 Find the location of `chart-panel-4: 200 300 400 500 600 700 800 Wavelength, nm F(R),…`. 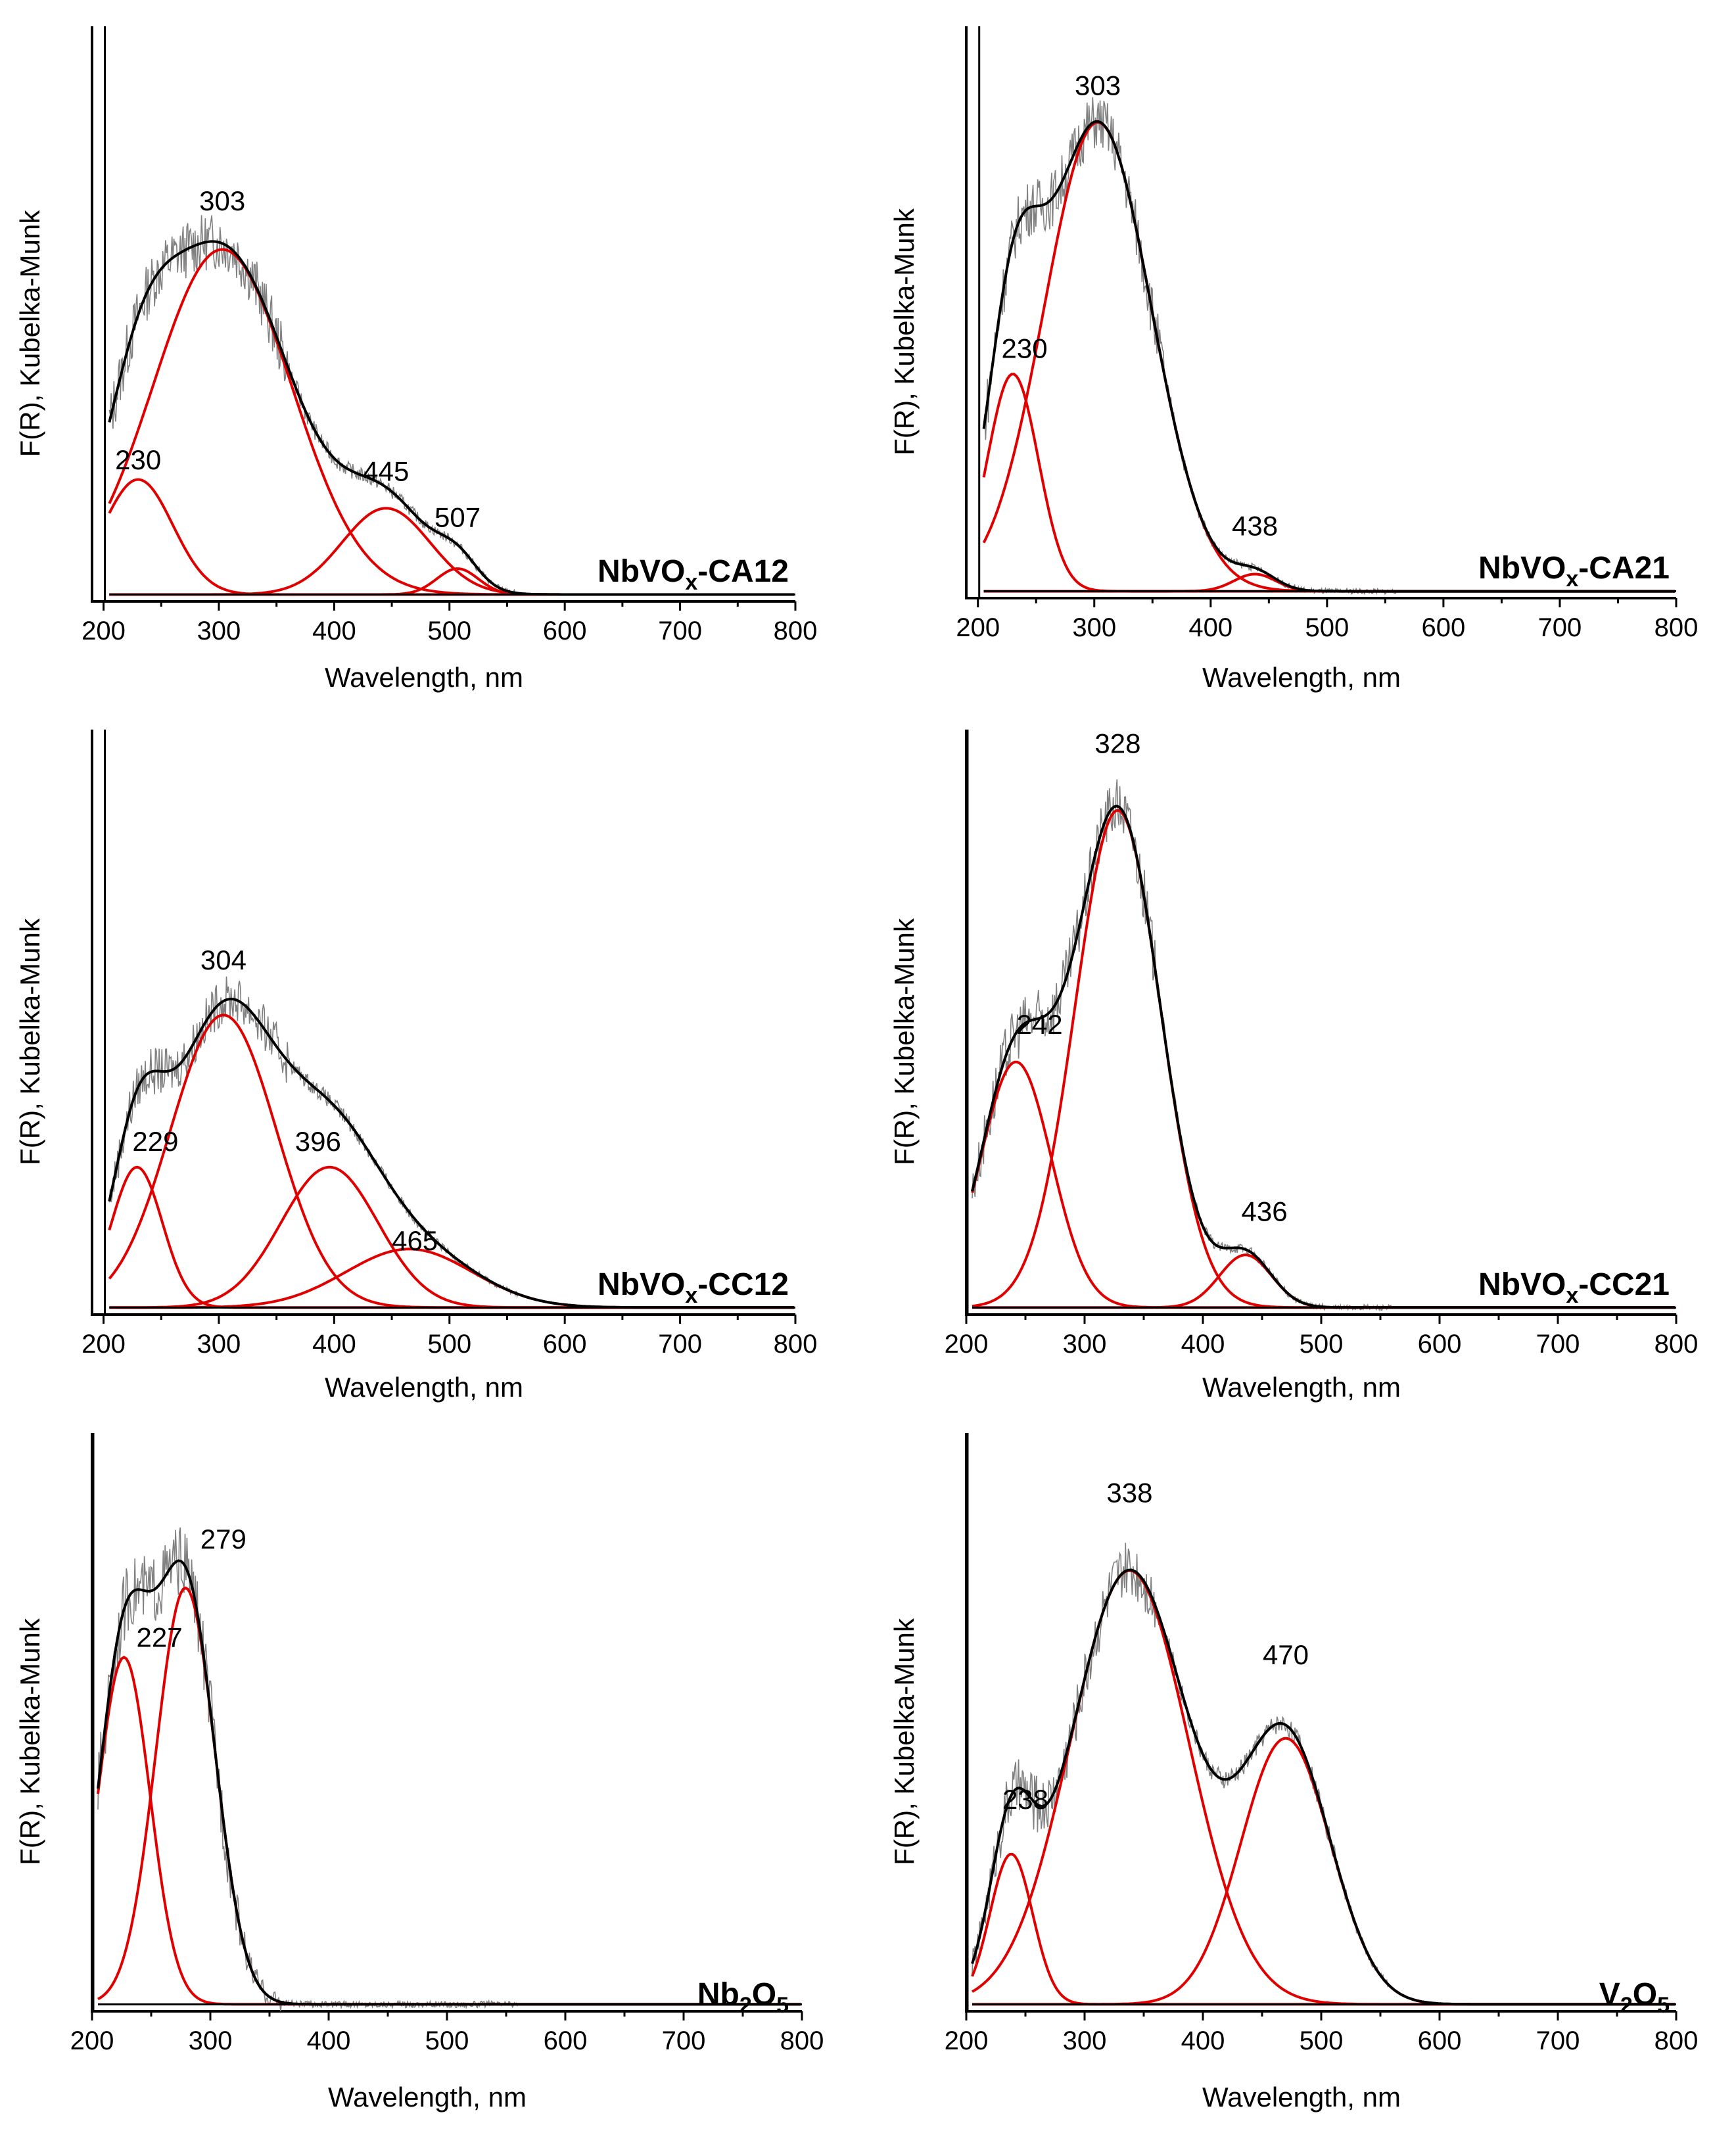

chart-panel-4: 200 300 400 500 600 700 800 Wavelength, nm F(R),… is located at coordinates (1293, 1065).